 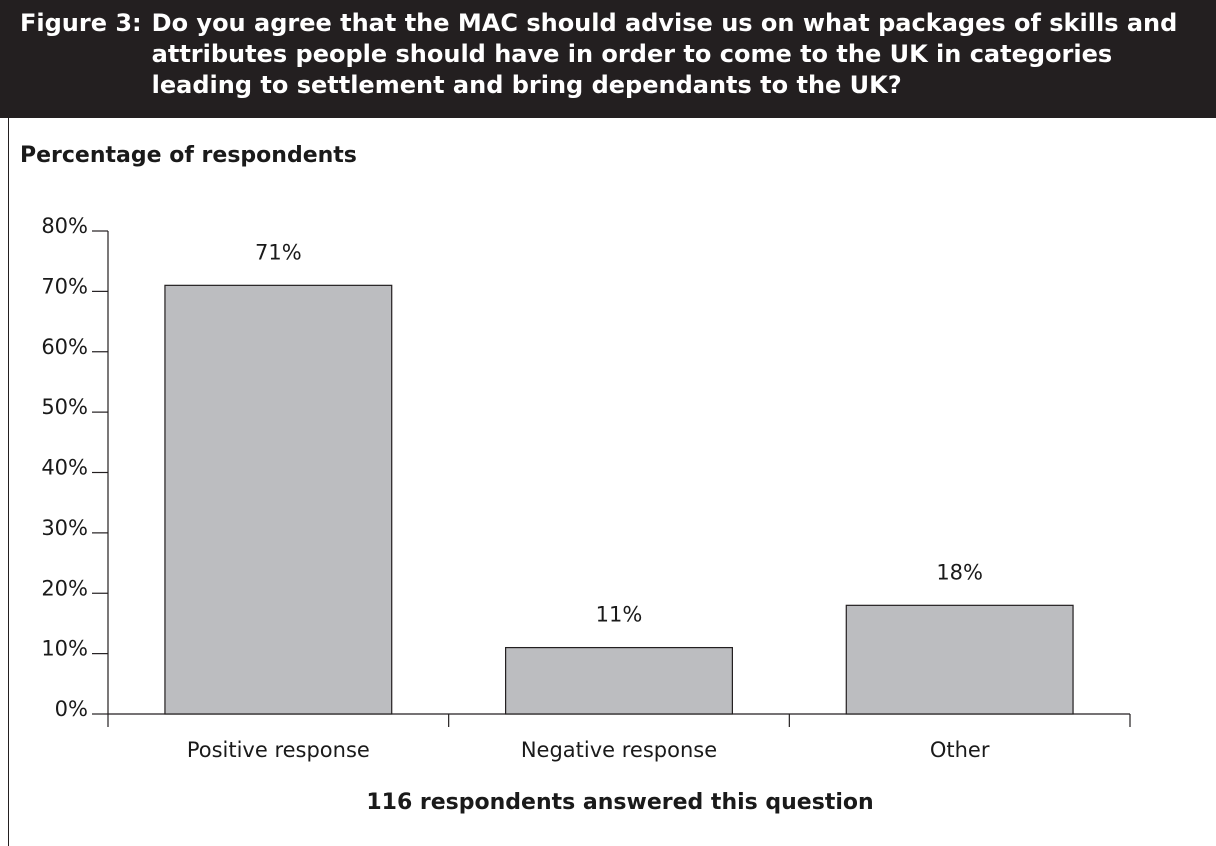 I want to click on bar-value-label: 18%, so click(x=959, y=572).